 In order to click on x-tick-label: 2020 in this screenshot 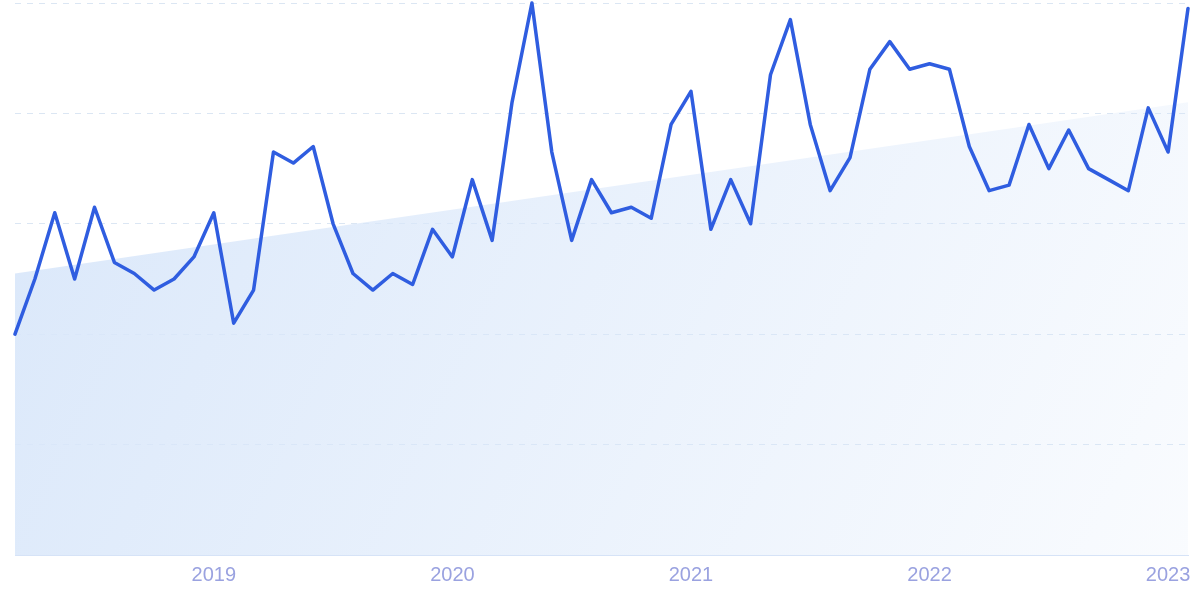, I will do `click(452, 573)`.